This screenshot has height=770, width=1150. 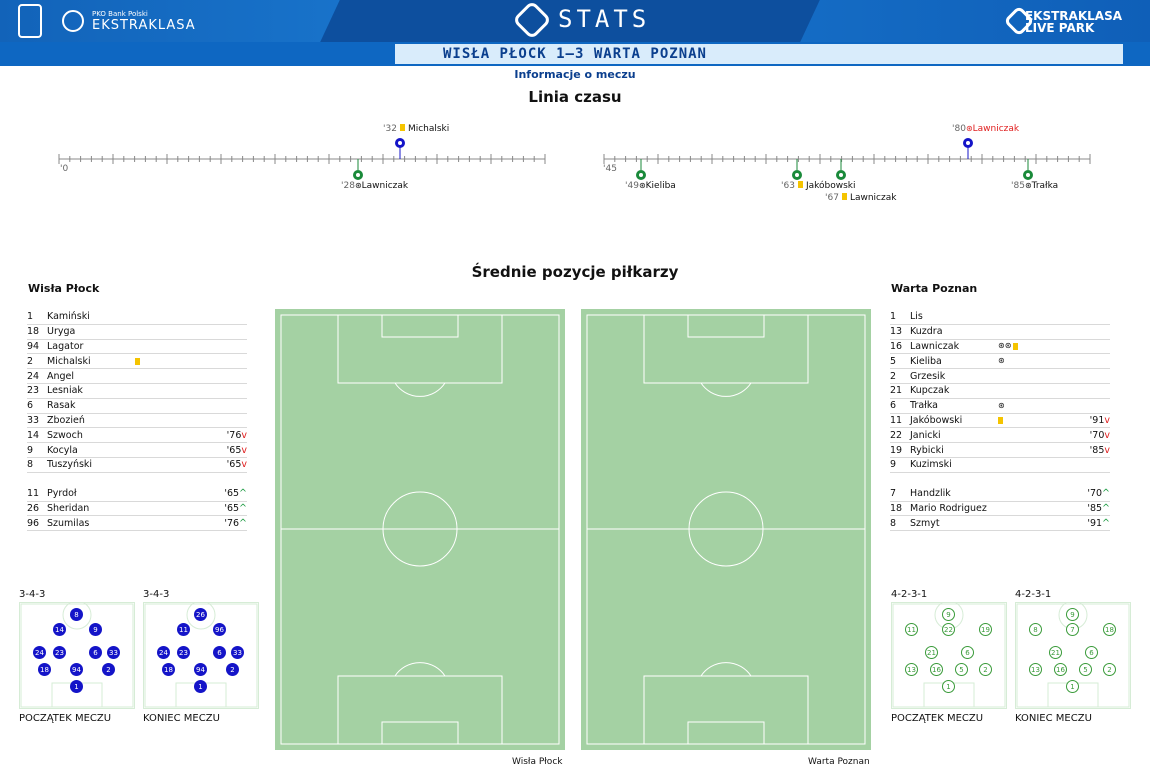 What do you see at coordinates (137, 494) in the screenshot?
I see `roster-row: 11 Pyrdoł '65^` at bounding box center [137, 494].